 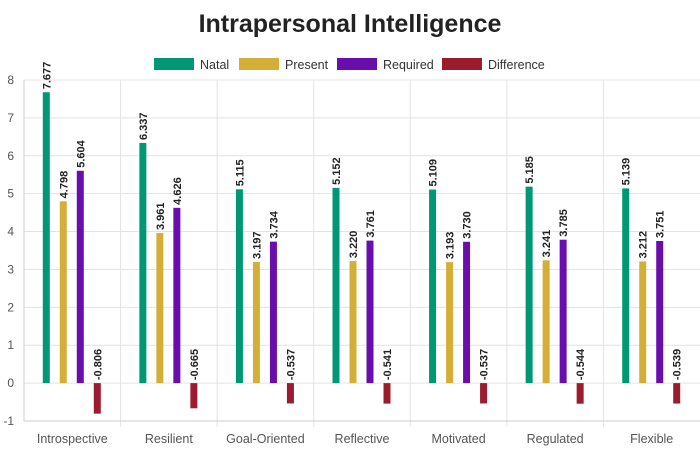 I want to click on x-tick-label: Reflective, so click(x=362, y=439).